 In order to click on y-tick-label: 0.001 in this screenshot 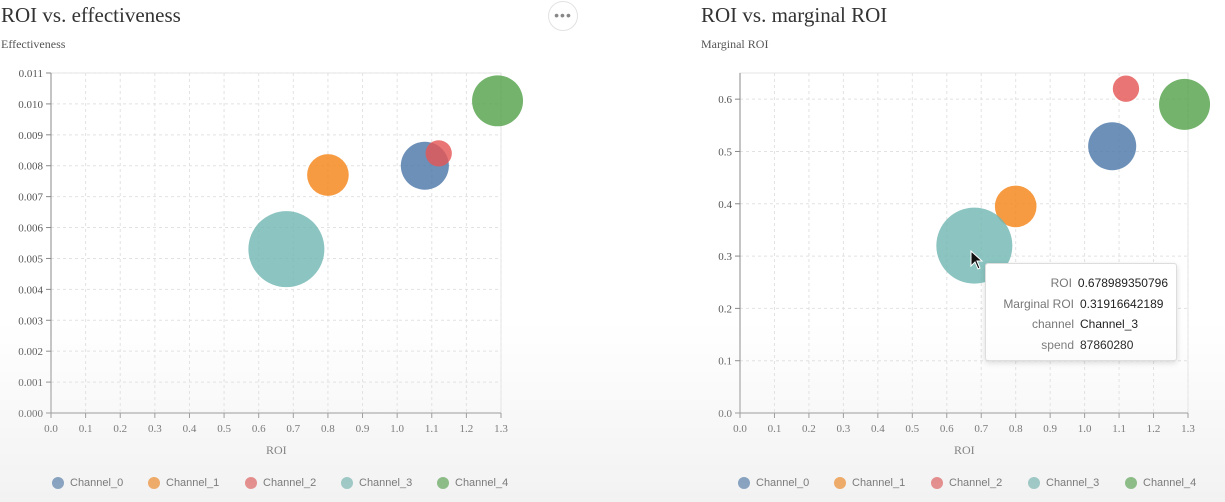, I will do `click(30, 383)`.